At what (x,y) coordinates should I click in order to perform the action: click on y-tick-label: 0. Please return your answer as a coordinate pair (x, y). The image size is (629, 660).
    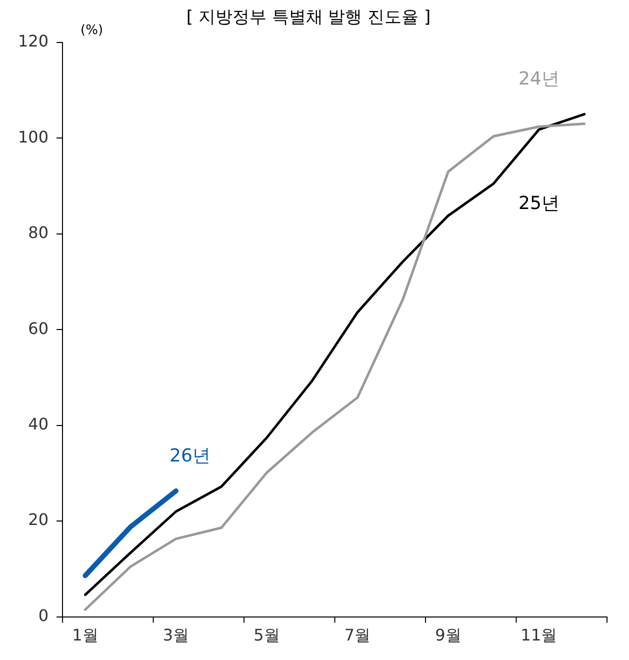
    Looking at the image, I should click on (43, 615).